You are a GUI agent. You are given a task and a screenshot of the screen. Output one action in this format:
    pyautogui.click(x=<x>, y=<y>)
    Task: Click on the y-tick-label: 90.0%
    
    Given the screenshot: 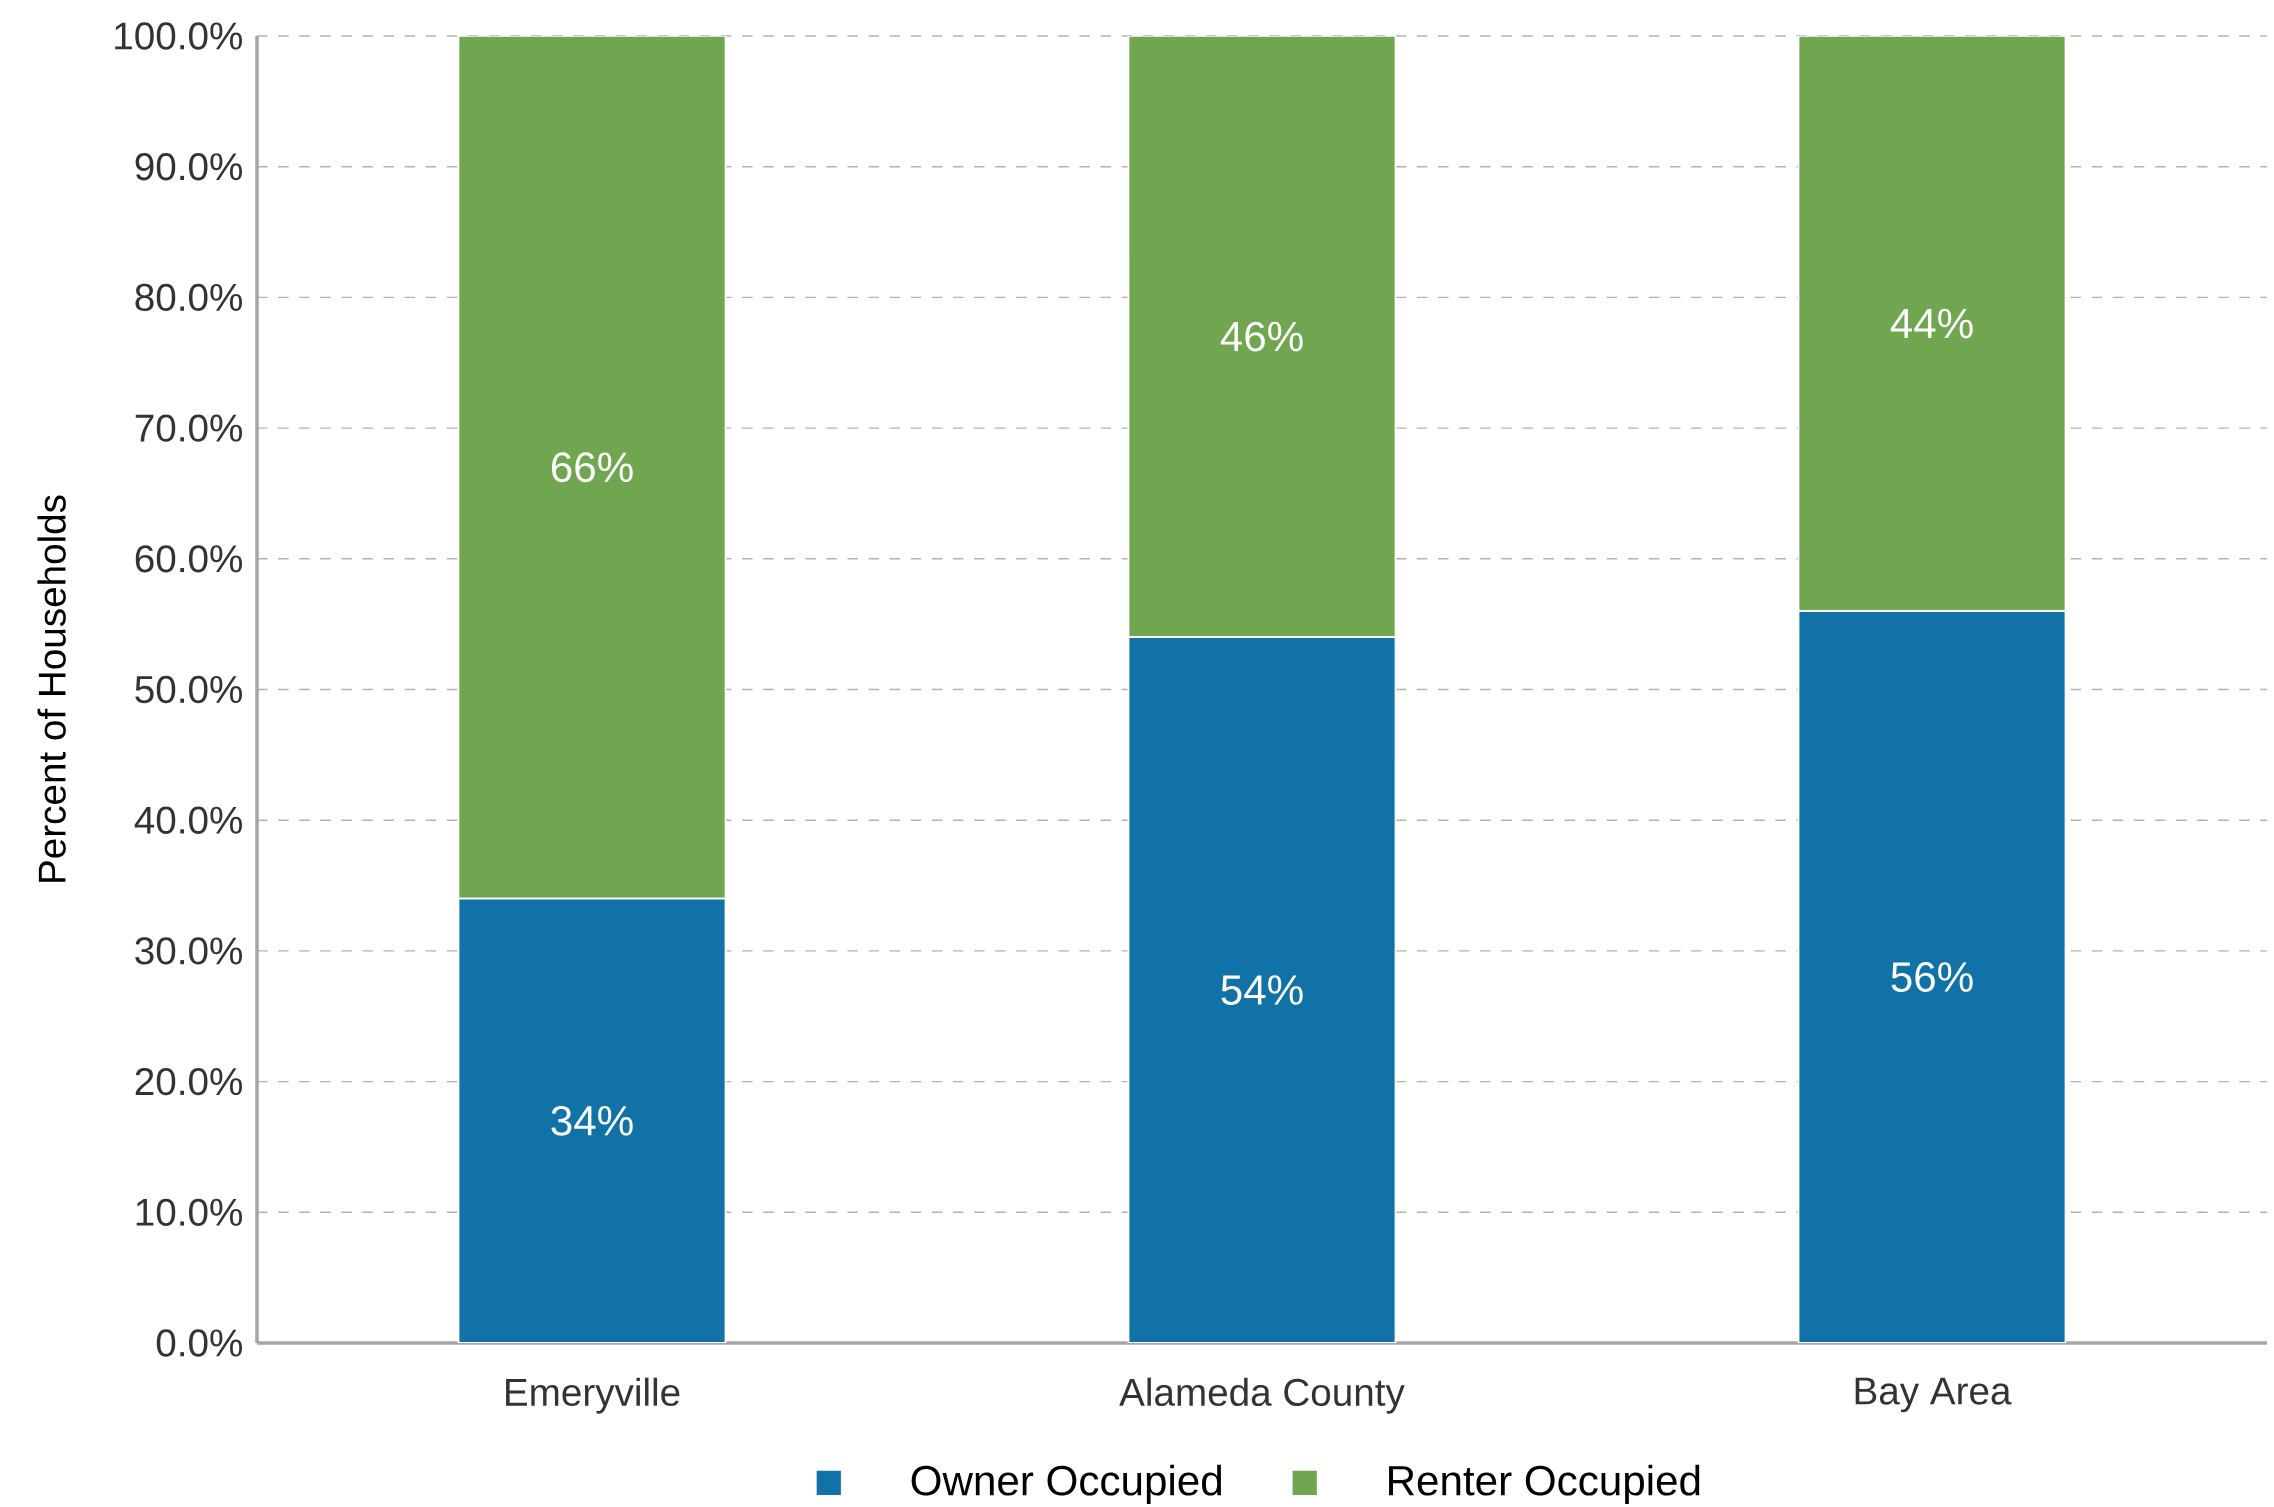 What is the action you would take?
    pyautogui.click(x=188, y=167)
    